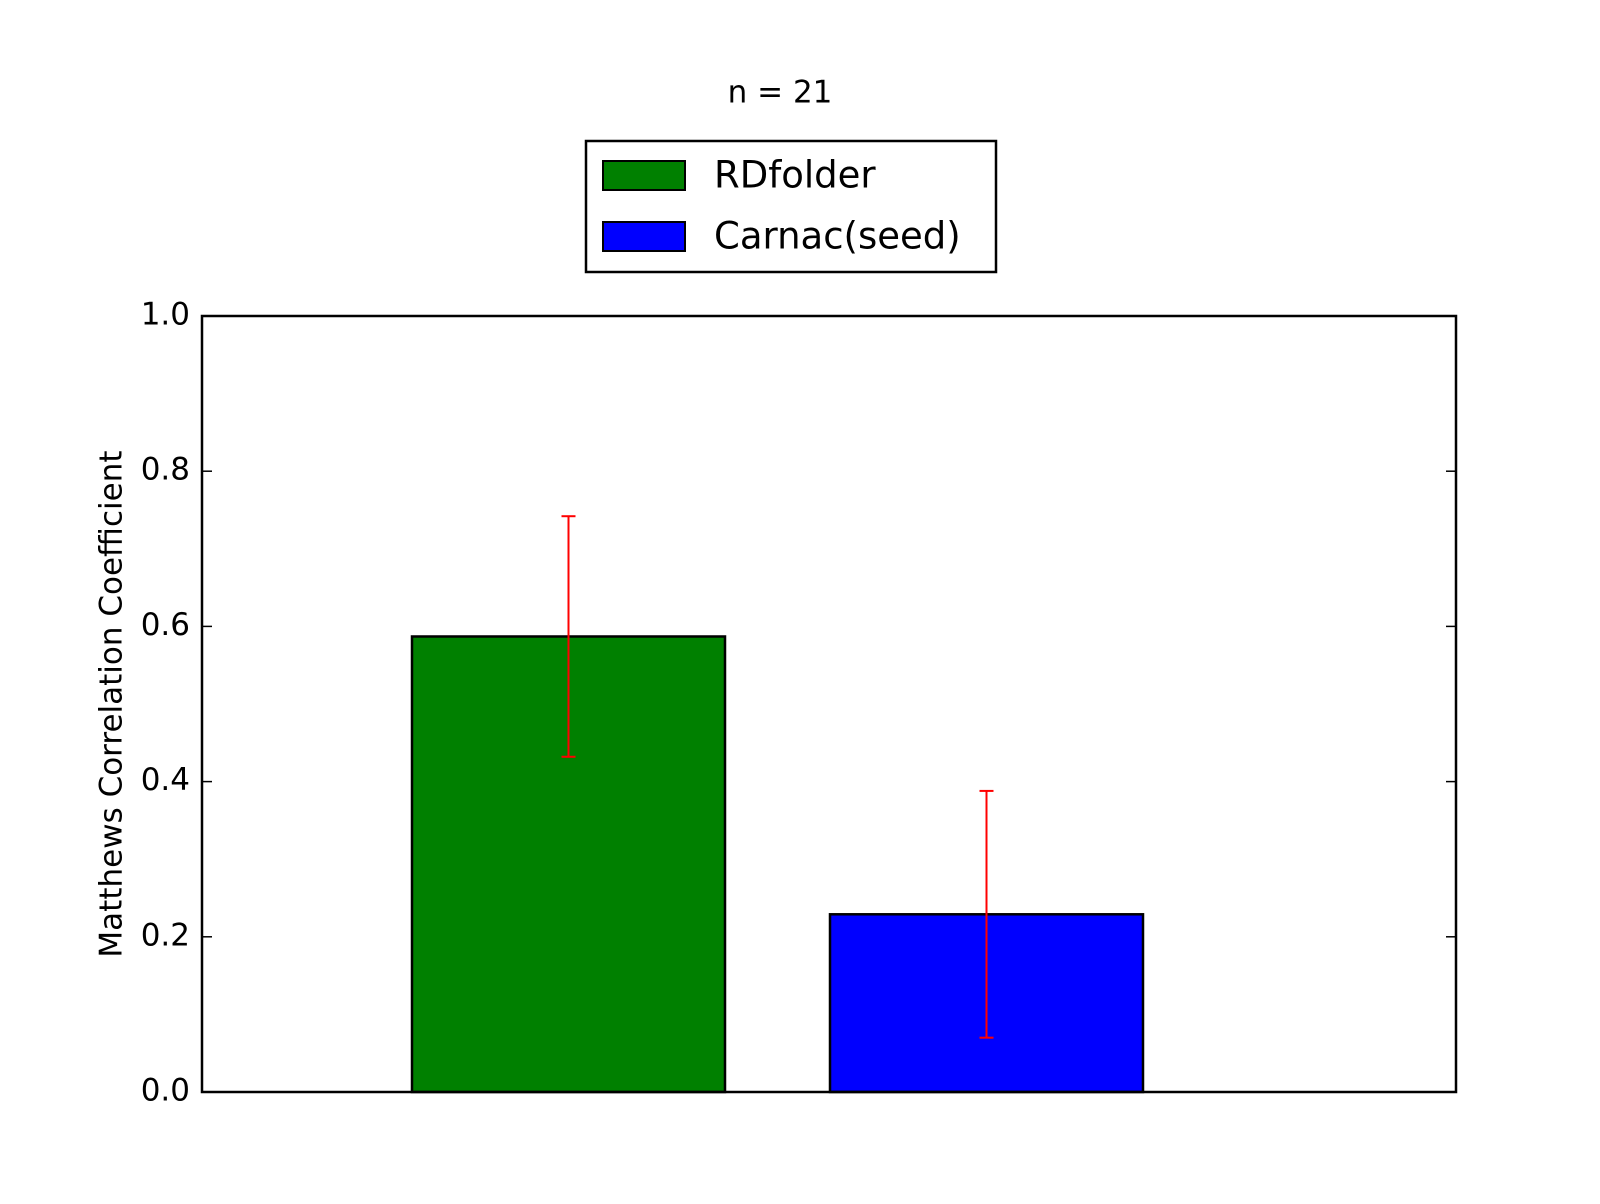 The width and height of the screenshot is (1600, 1204). Describe the element at coordinates (165, 625) in the screenshot. I see `y-tick-label: 0.6` at that location.